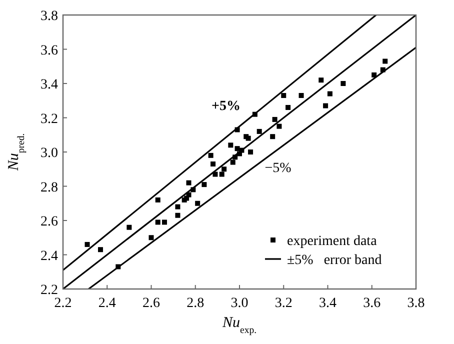  What do you see at coordinates (49, 256) in the screenshot?
I see `y-tick-label: 2.4` at bounding box center [49, 256].